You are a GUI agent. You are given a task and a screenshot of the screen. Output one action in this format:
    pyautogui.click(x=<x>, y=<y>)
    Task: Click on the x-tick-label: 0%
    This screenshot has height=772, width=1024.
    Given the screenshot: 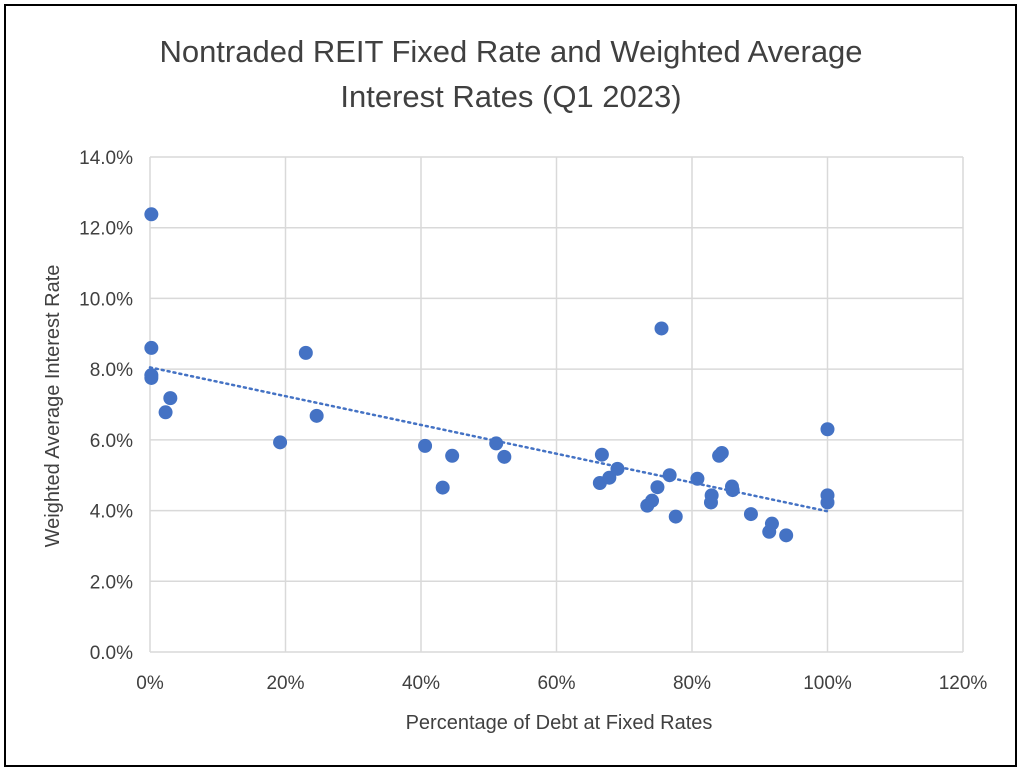 What is the action you would take?
    pyautogui.click(x=150, y=683)
    